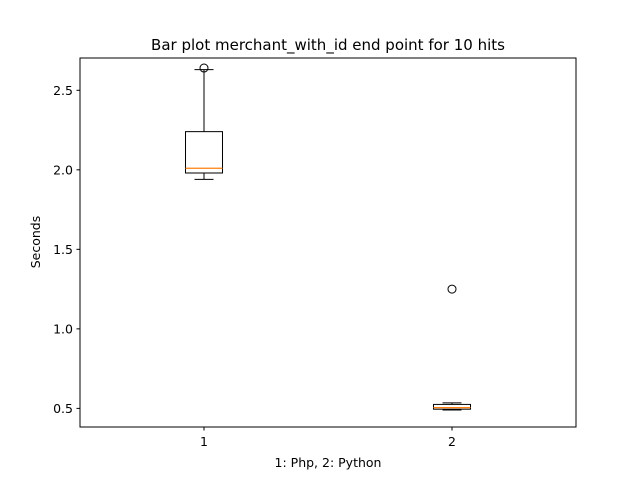  I want to click on y-tick-label: 0.5, so click(63, 408).